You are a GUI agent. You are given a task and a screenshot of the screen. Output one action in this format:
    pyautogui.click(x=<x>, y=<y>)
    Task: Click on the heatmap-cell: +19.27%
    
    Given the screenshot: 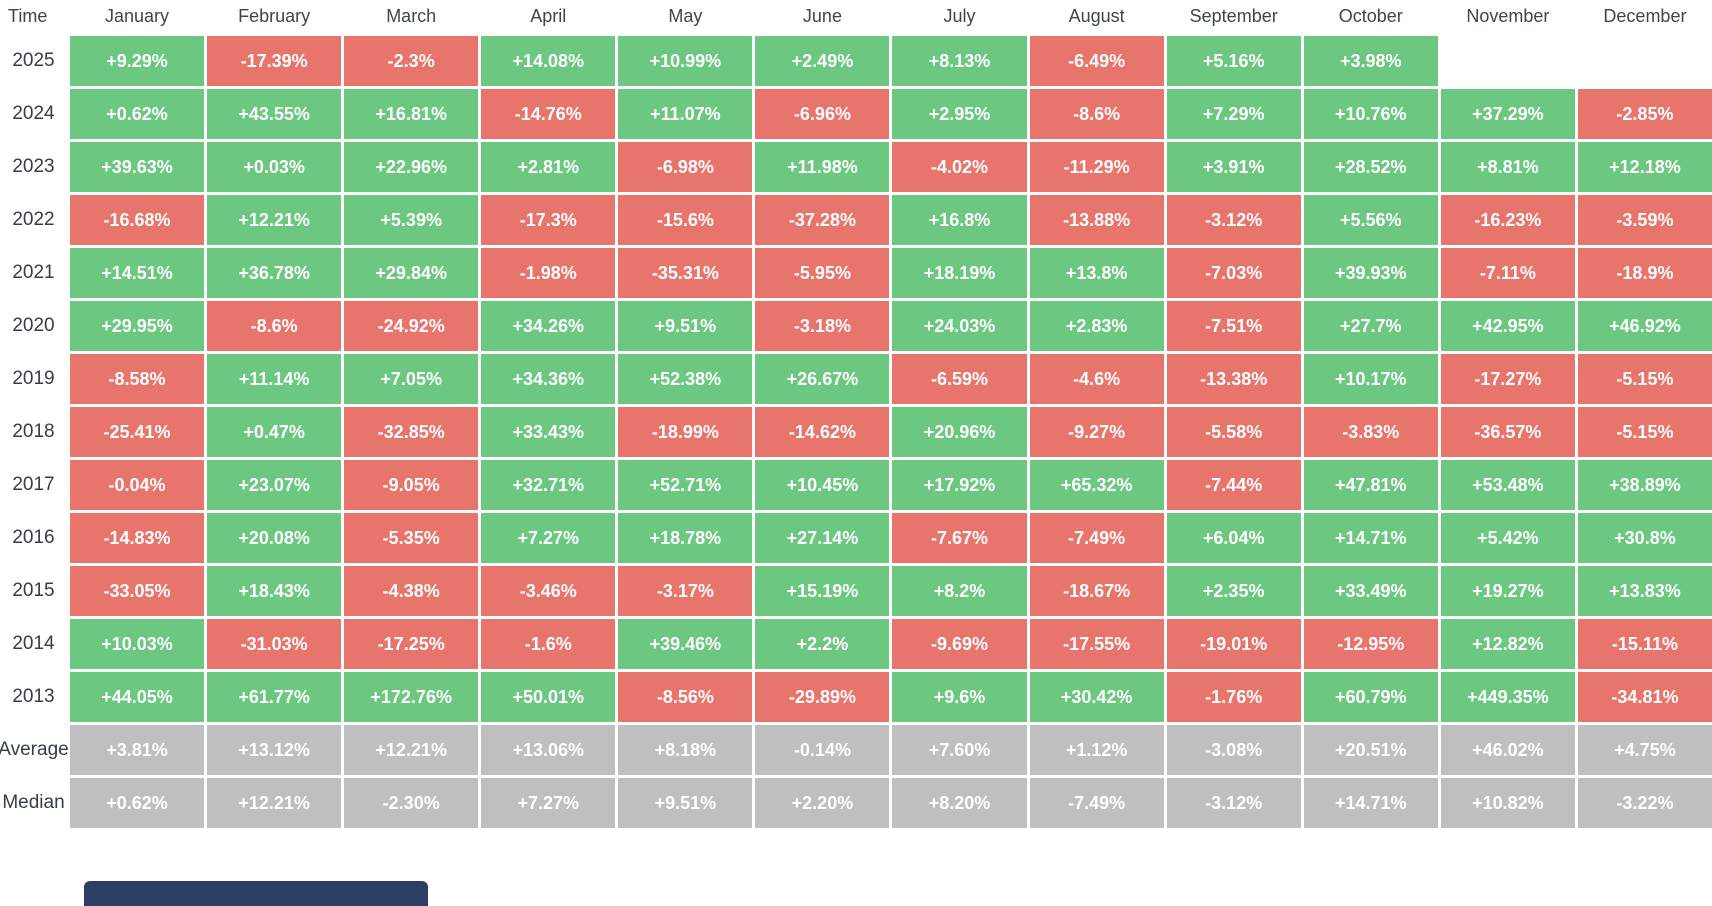 What is the action you would take?
    pyautogui.click(x=1507, y=591)
    